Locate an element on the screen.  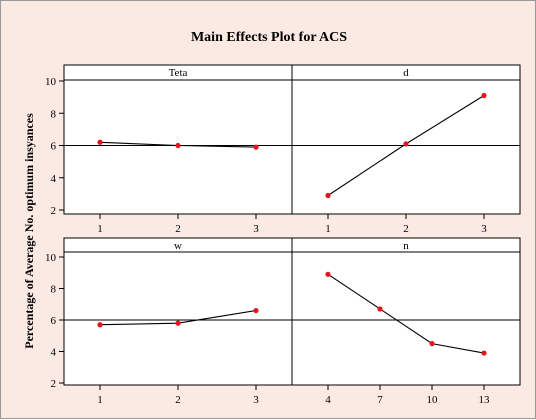
strip-label-w: w is located at coordinates (178, 246).